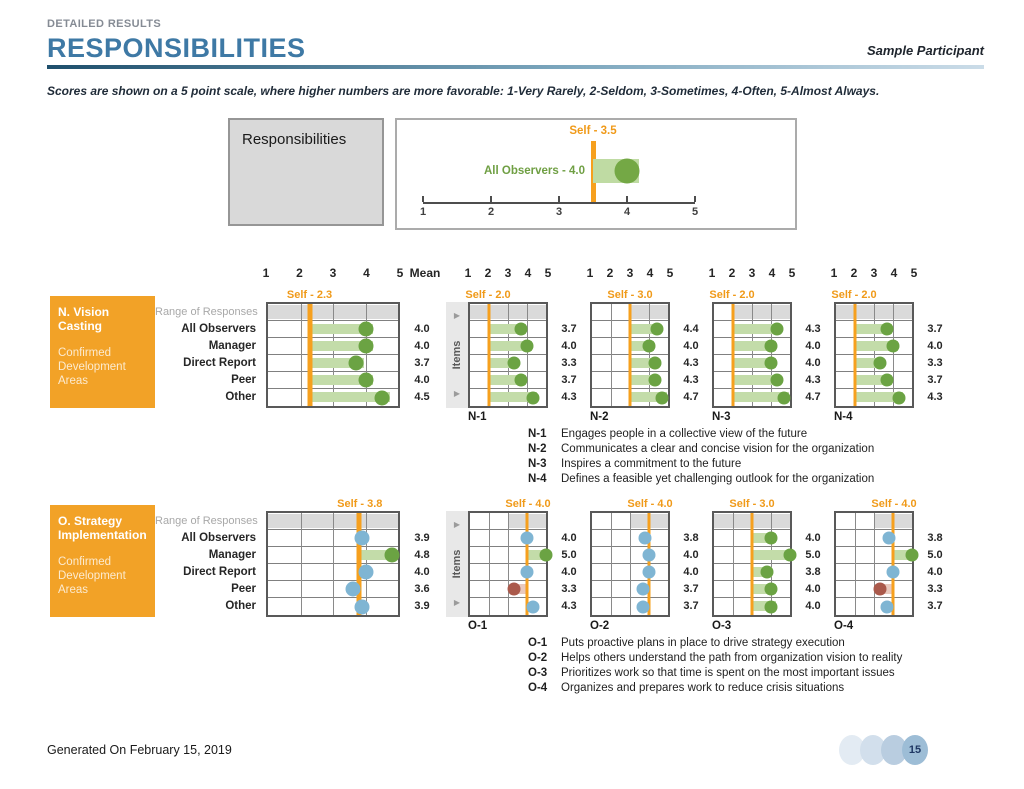  What do you see at coordinates (515, 48) in the screenshot?
I see `title-row: RESPONSIBILITIES Sample Participant` at bounding box center [515, 48].